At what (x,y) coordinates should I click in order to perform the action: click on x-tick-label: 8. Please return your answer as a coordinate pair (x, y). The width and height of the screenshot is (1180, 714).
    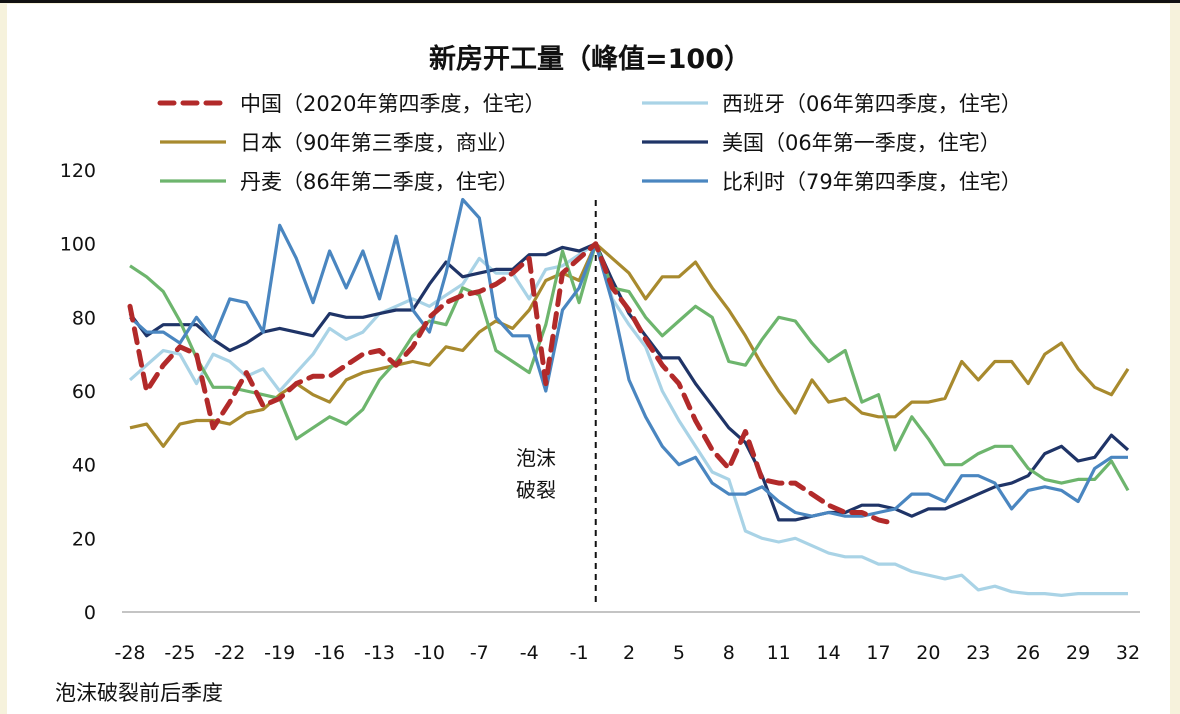
    Looking at the image, I should click on (729, 653).